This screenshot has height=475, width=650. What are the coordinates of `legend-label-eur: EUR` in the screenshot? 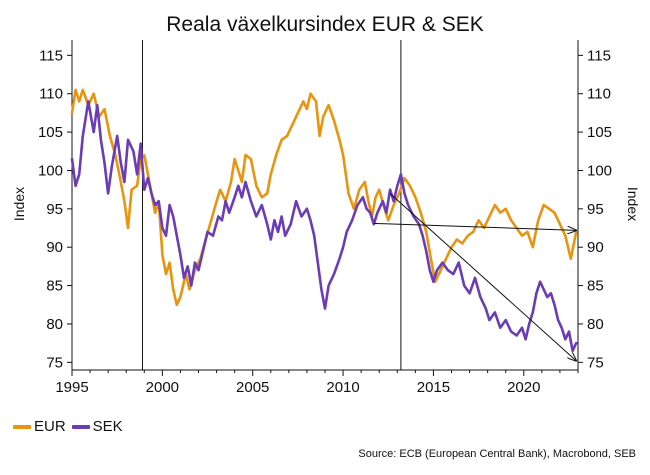 It's located at (50, 426).